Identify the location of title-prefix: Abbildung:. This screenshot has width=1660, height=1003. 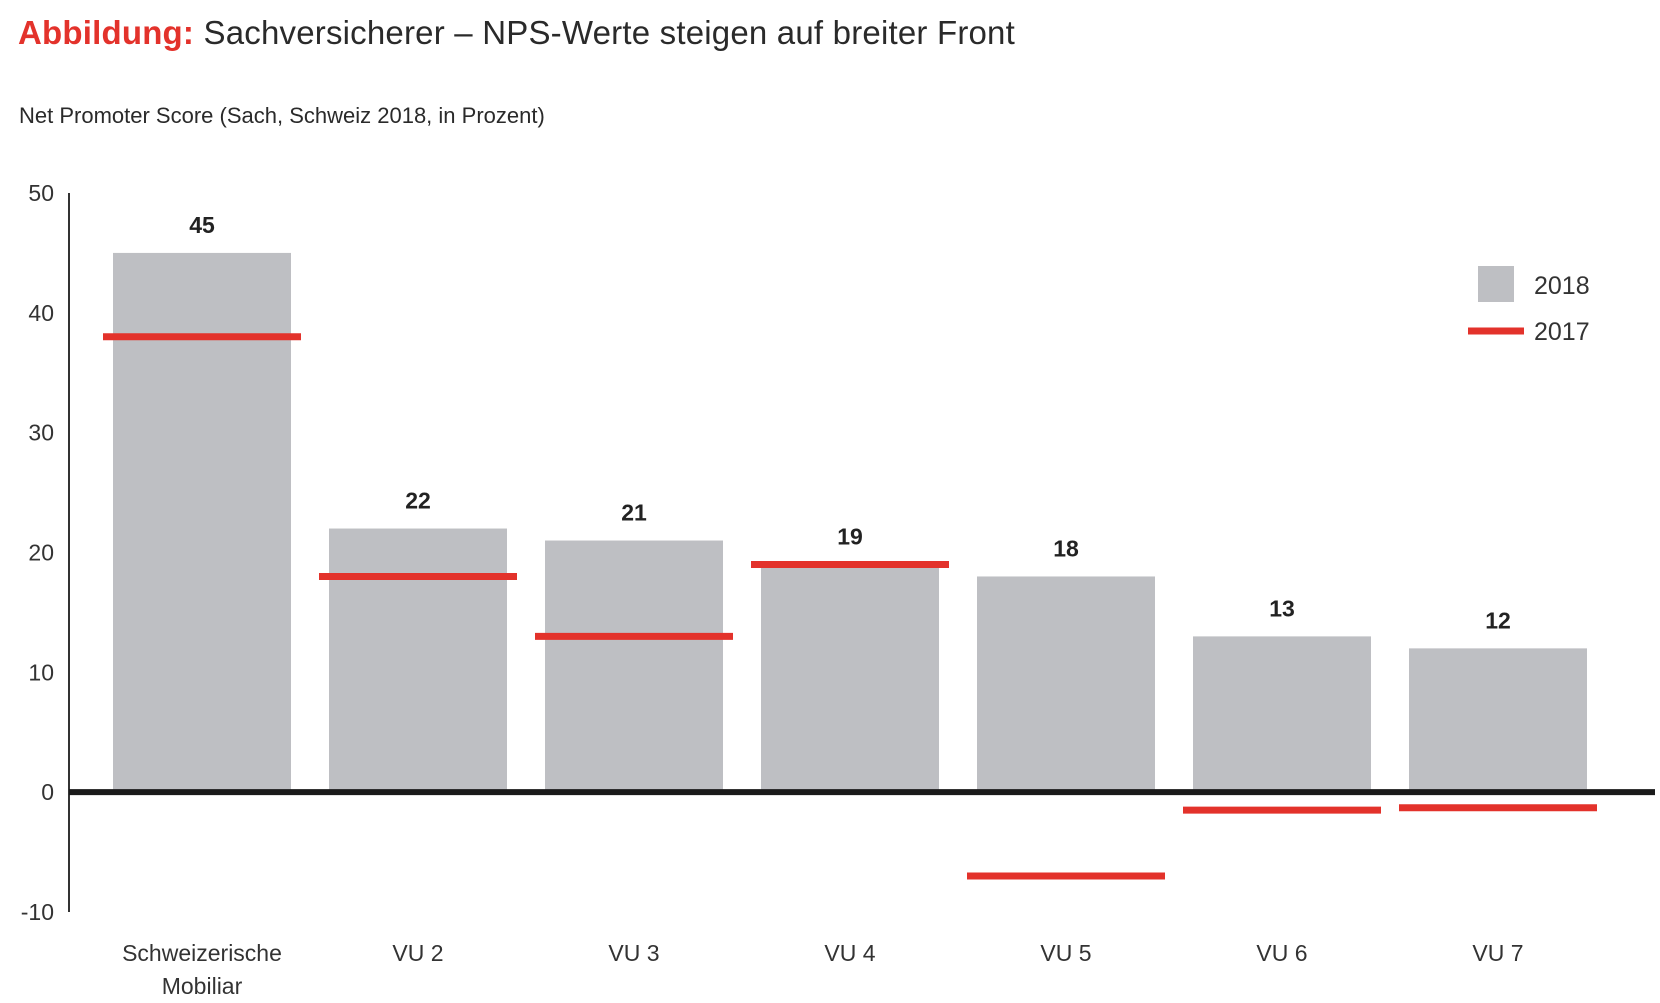
(106, 32).